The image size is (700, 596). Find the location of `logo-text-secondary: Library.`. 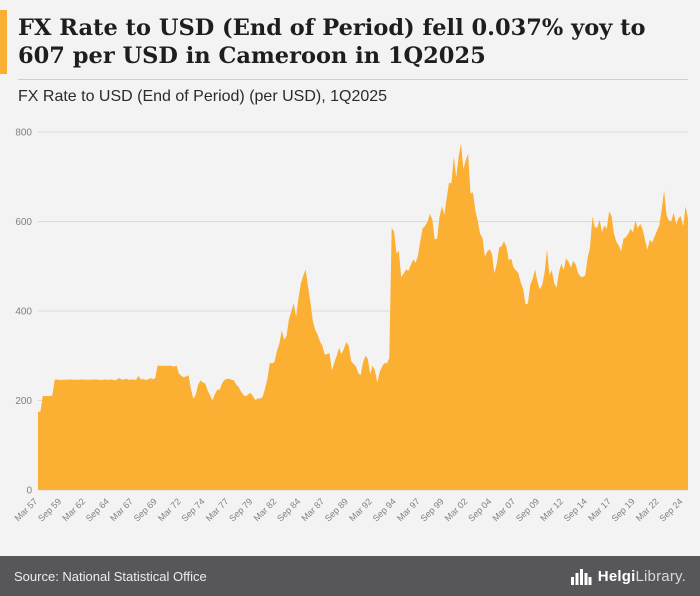

logo-text-secondary: Library. is located at coordinates (660, 576).